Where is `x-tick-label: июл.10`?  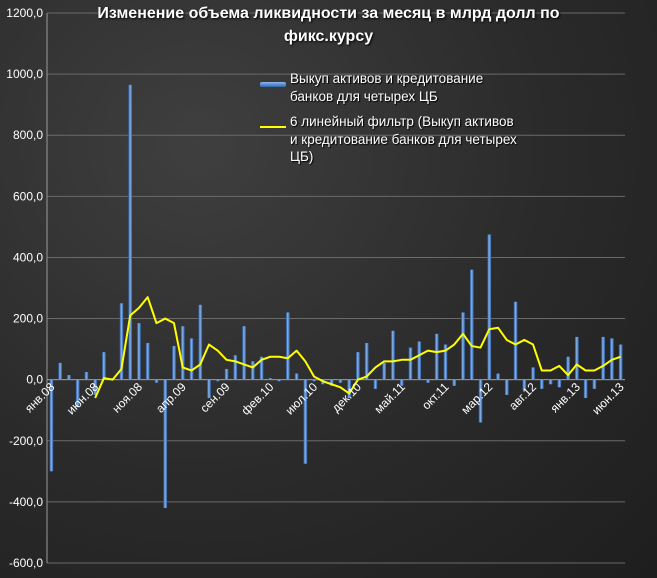 x-tick-label: июл.10 is located at coordinates (302, 399).